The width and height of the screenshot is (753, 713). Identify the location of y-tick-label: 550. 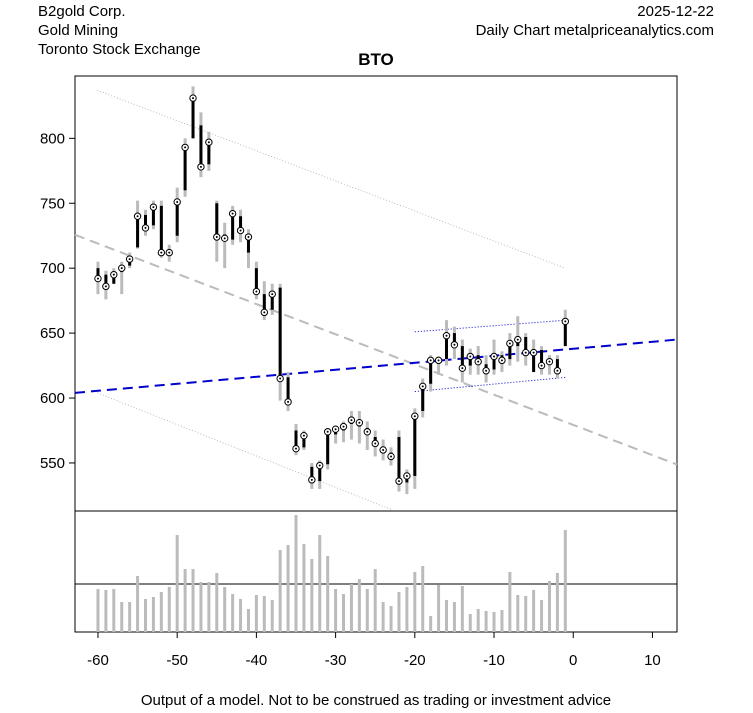
(52, 463).